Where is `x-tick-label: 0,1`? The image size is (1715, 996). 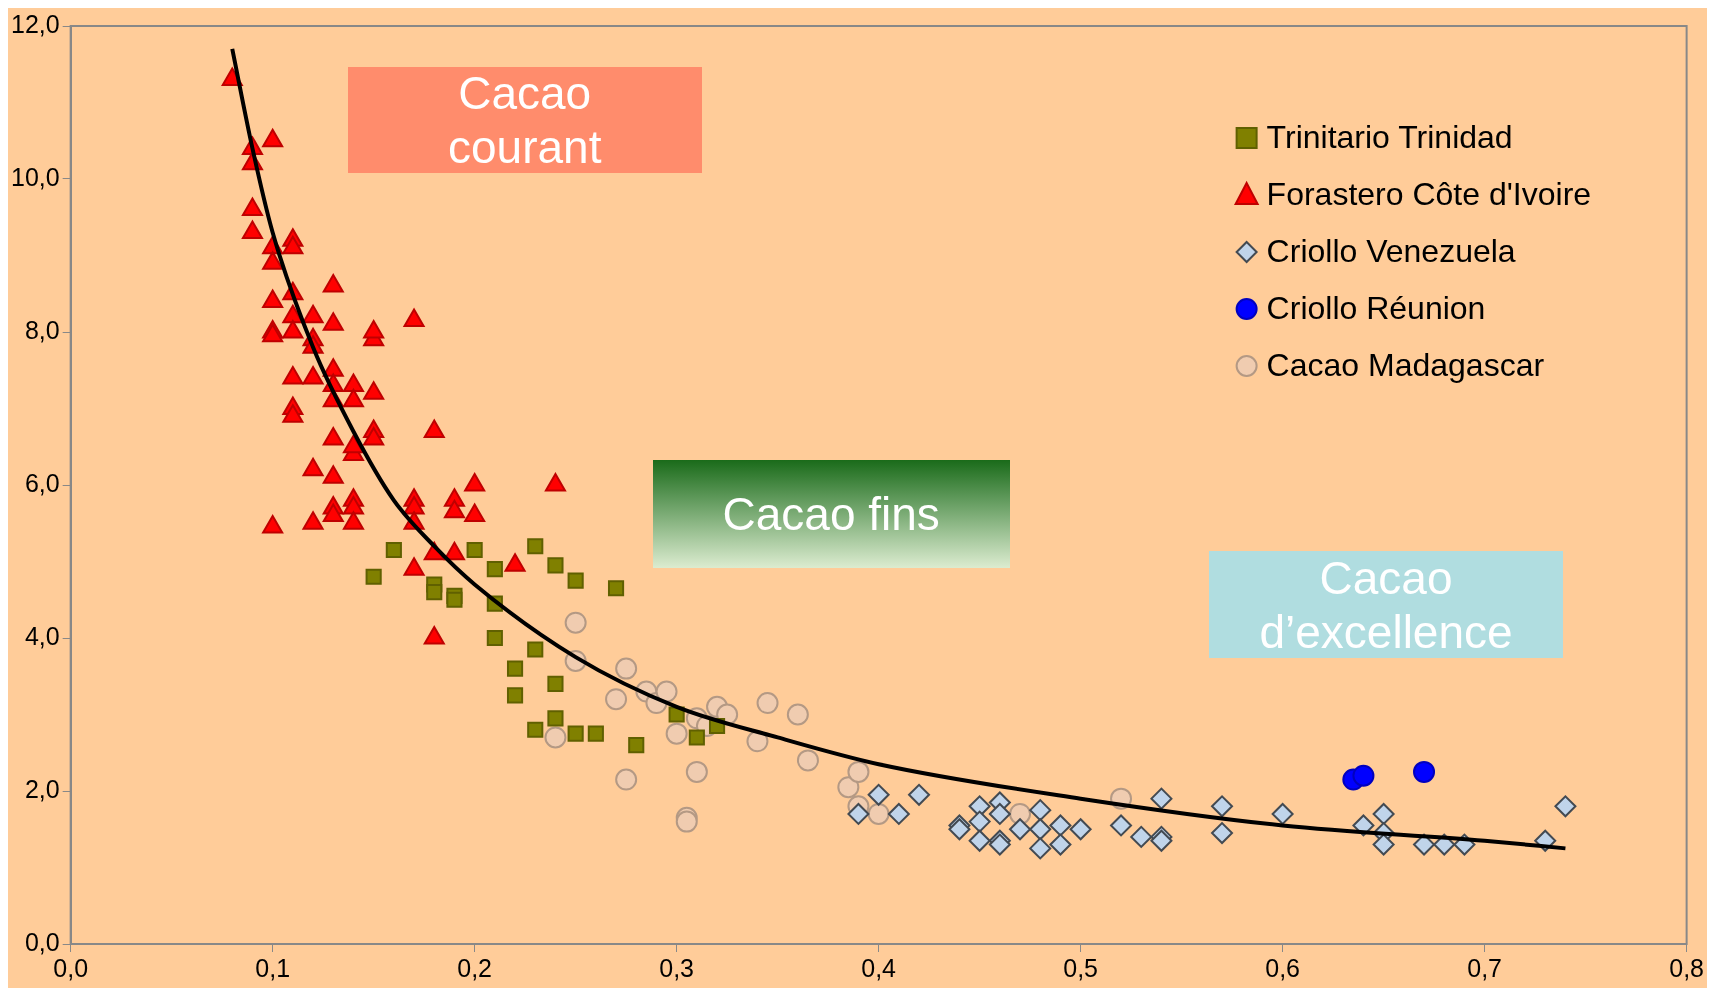 x-tick-label: 0,1 is located at coordinates (273, 967).